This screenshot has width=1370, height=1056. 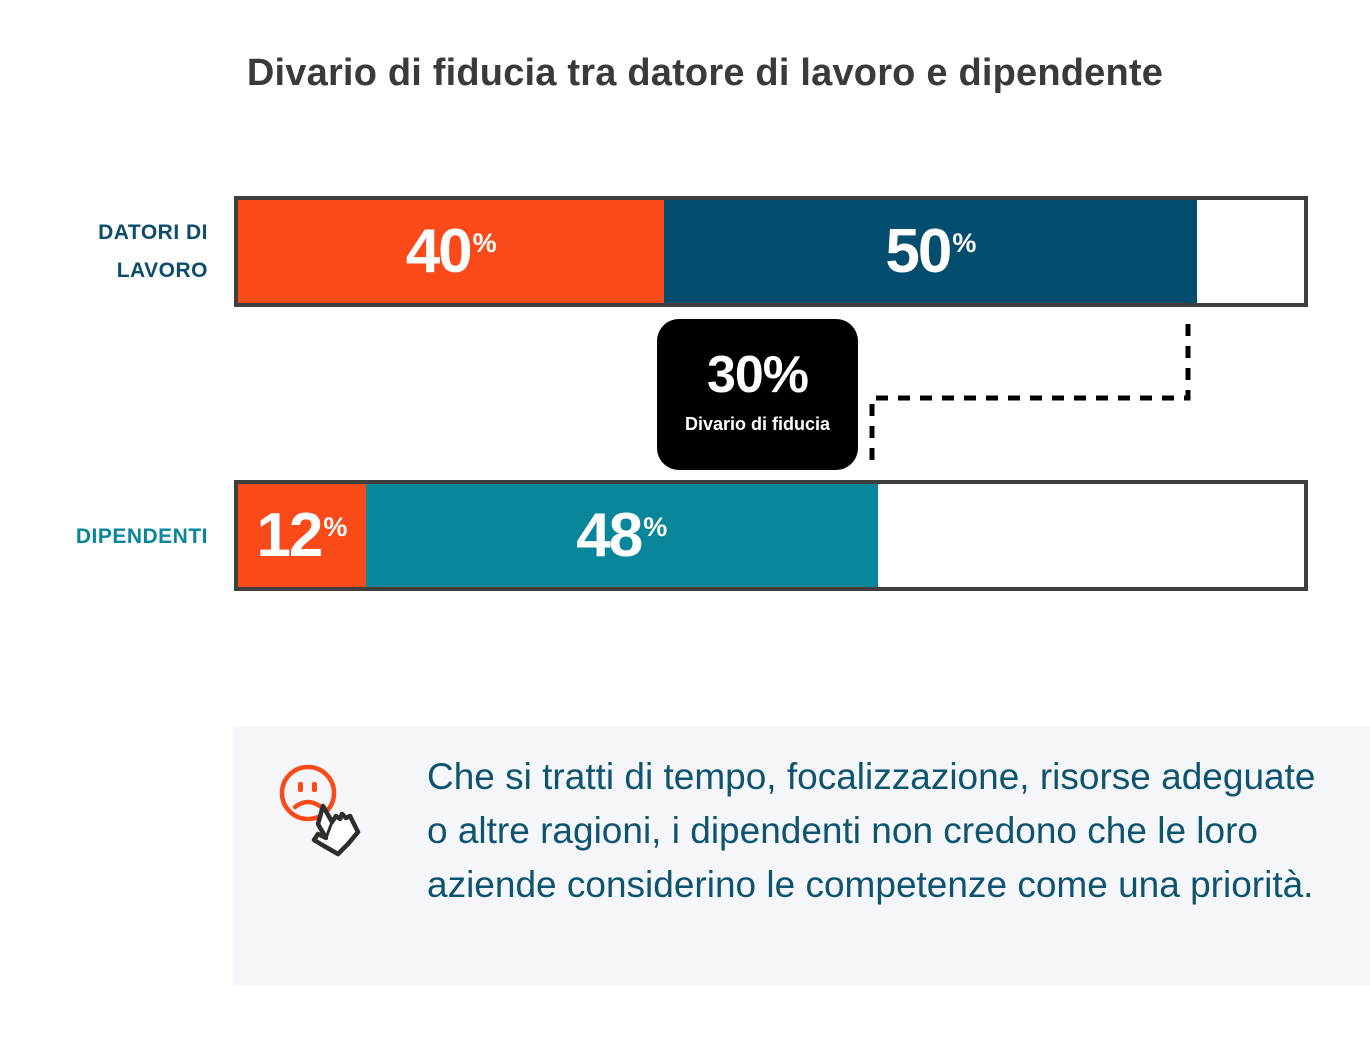 What do you see at coordinates (1030, 396) in the screenshot?
I see `gap-connector-line` at bounding box center [1030, 396].